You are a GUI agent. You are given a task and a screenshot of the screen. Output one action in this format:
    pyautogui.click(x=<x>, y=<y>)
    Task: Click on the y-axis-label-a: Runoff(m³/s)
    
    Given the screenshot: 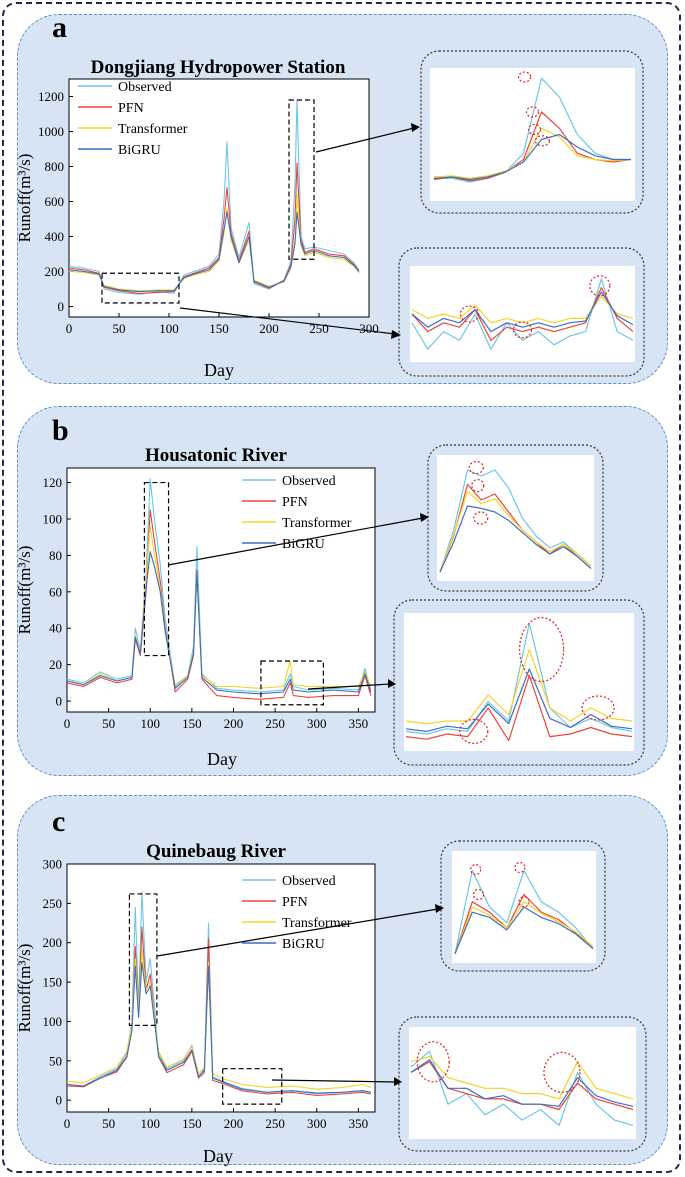 What is the action you would take?
    pyautogui.click(x=24, y=198)
    